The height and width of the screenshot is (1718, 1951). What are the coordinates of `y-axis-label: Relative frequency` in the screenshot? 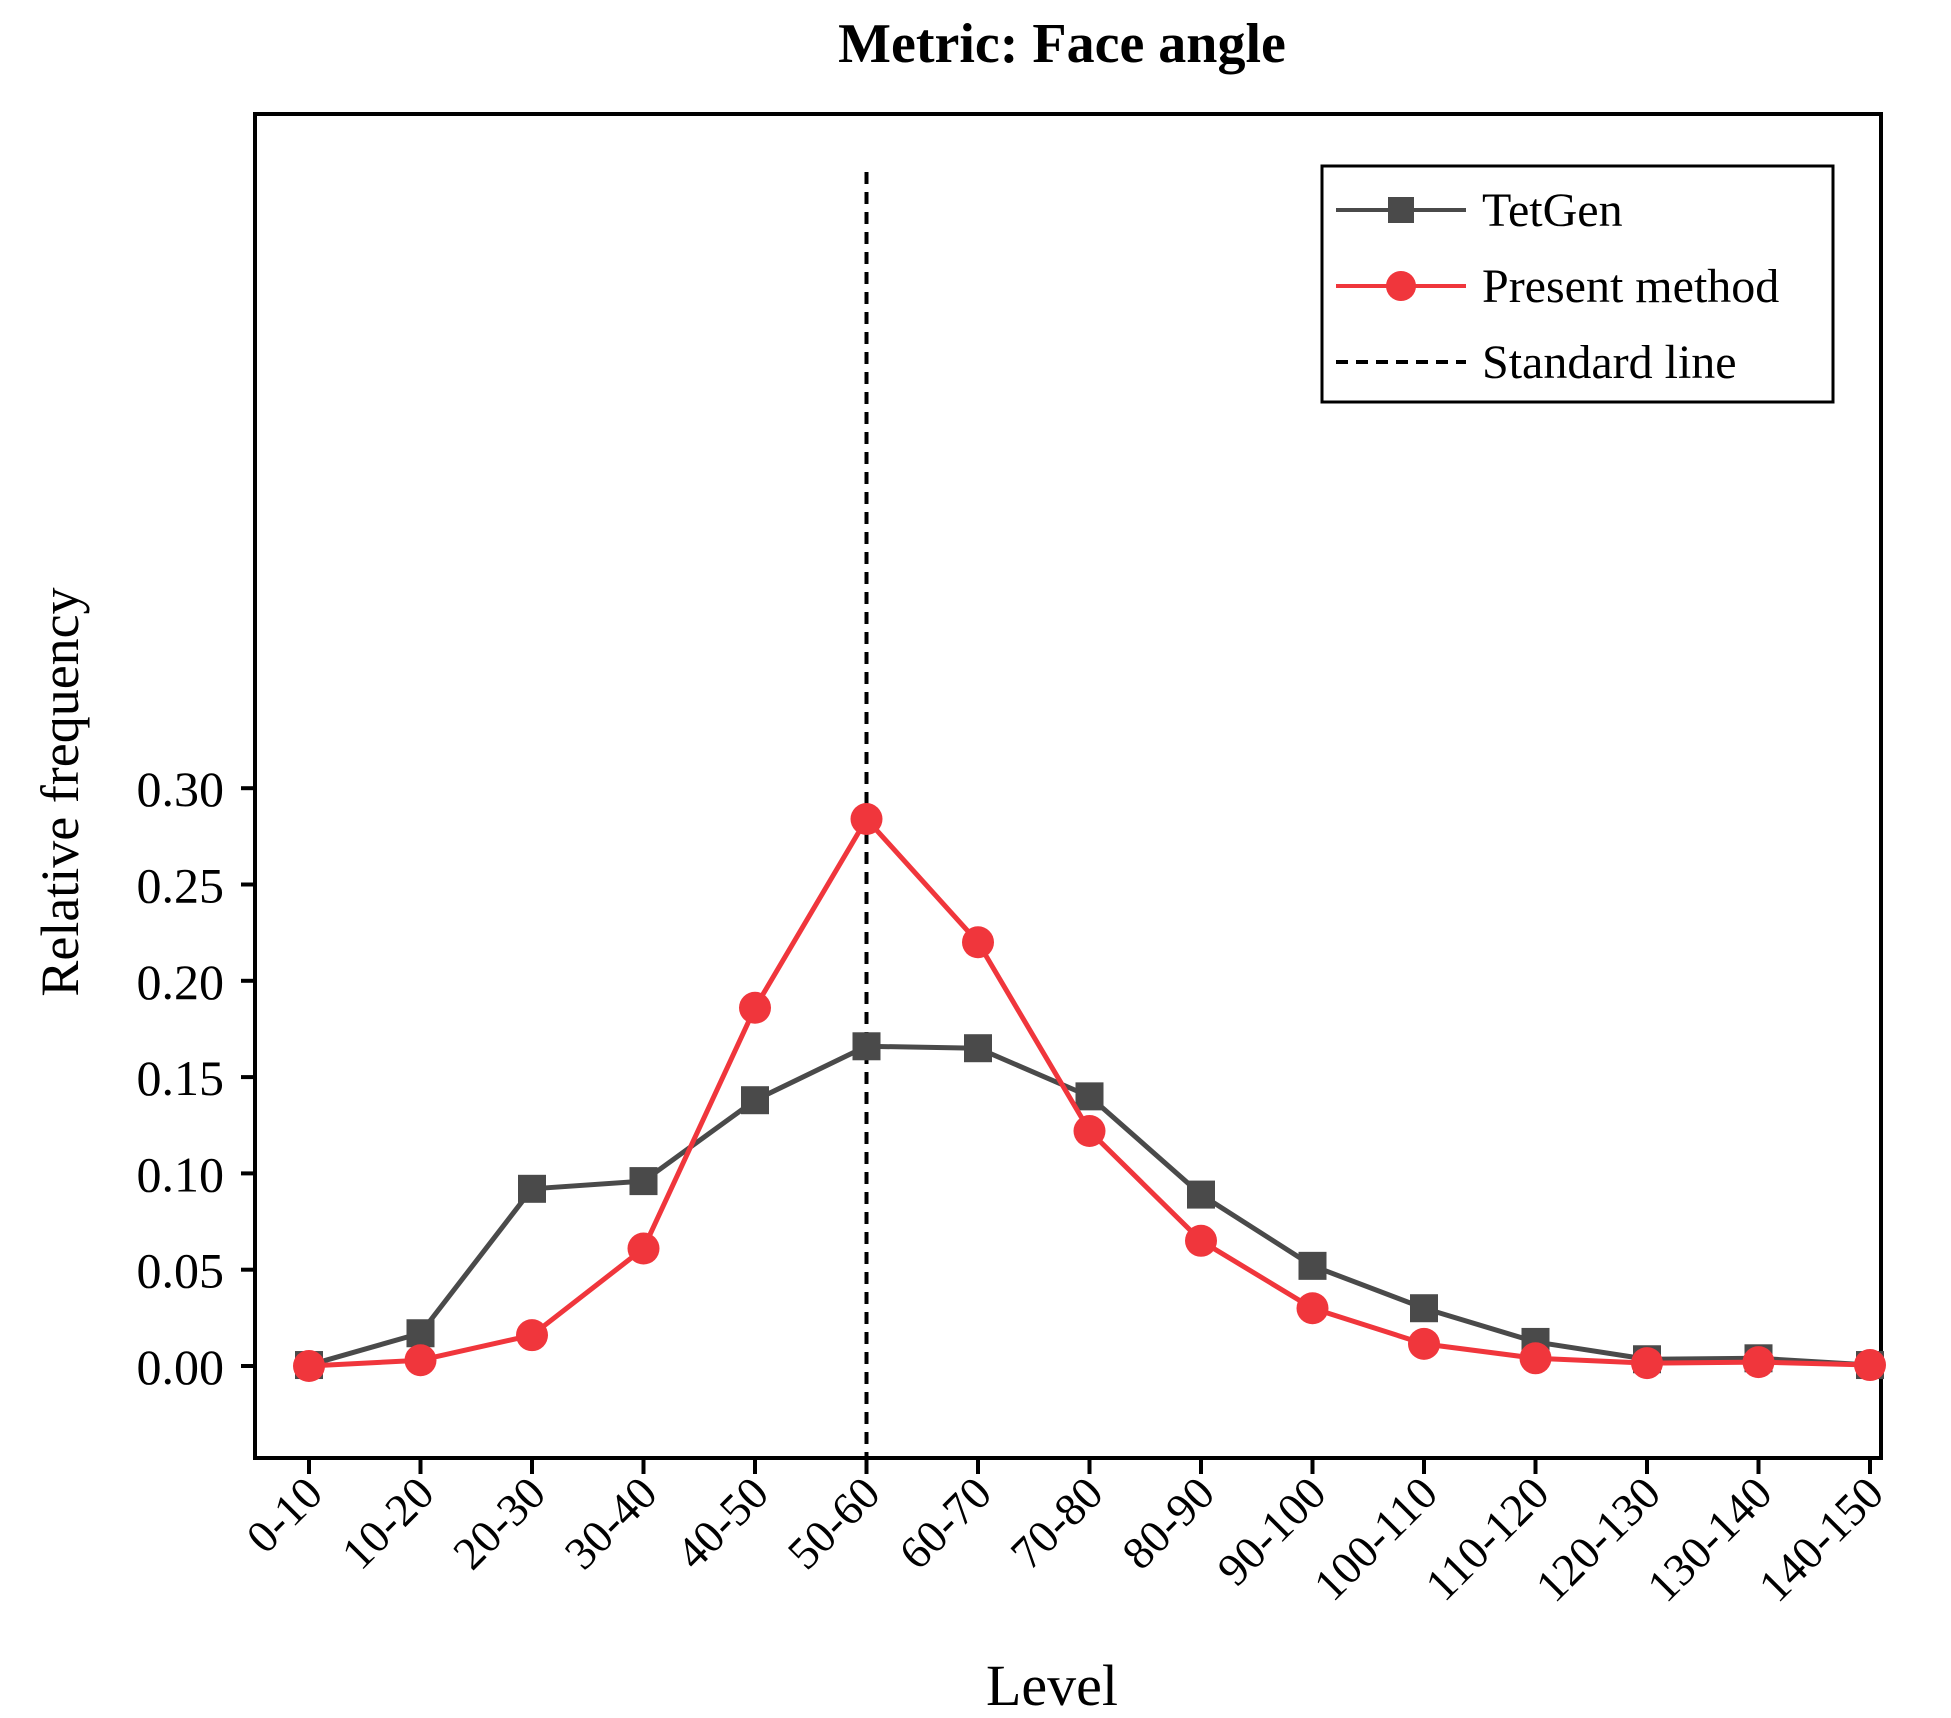 It's located at (60, 791).